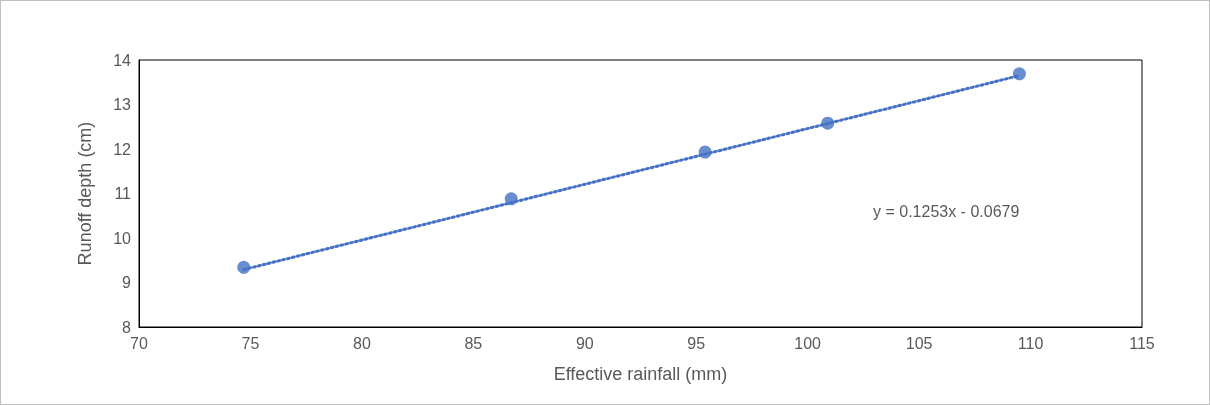 This screenshot has height=405, width=1210. What do you see at coordinates (361, 343) in the screenshot?
I see `x-tick-label: 80` at bounding box center [361, 343].